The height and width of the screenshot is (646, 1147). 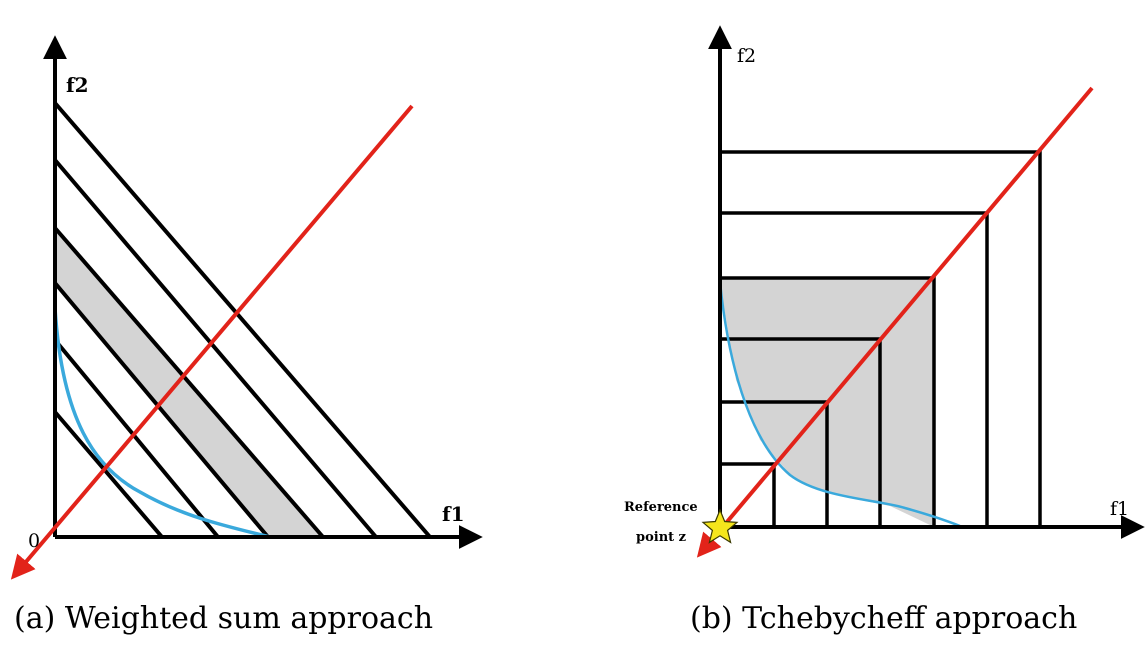 I want to click on panel-b-pareto-front, so click(x=839, y=404).